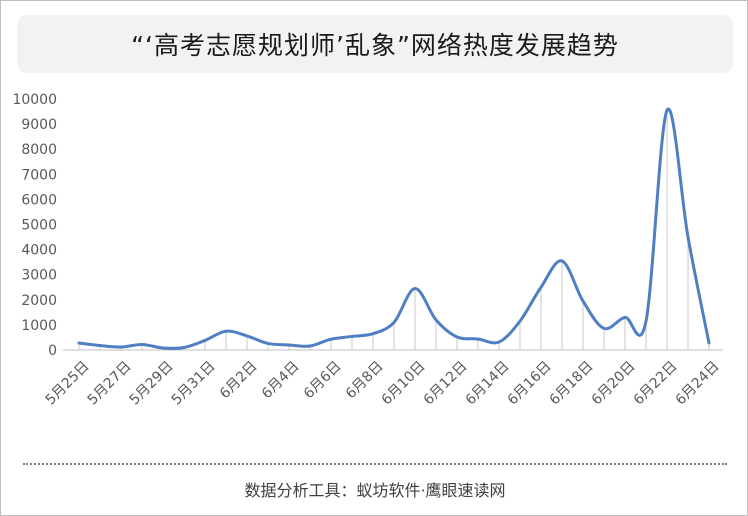 The width and height of the screenshot is (748, 516). What do you see at coordinates (375, 490) in the screenshot?
I see `footer-source: 数据分析工具：蚁坊软件·鹰眼速读网` at bounding box center [375, 490].